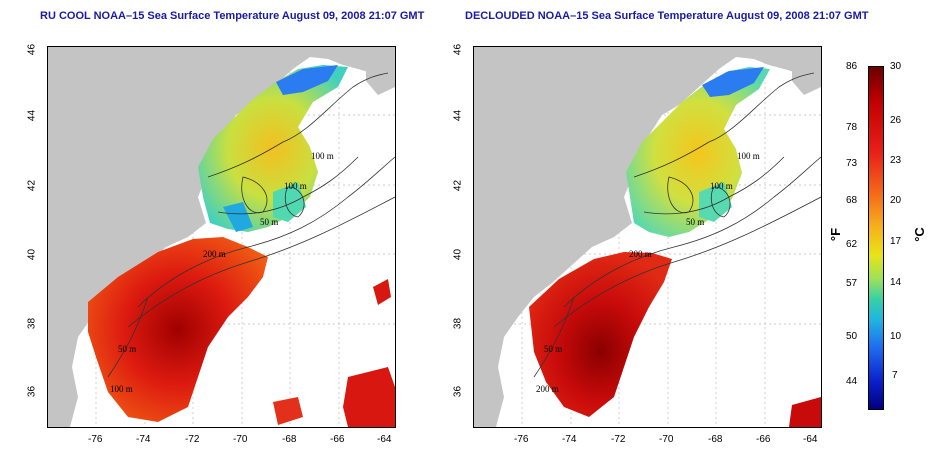  Describe the element at coordinates (896, 282) in the screenshot. I see `c-tick: 14` at that location.